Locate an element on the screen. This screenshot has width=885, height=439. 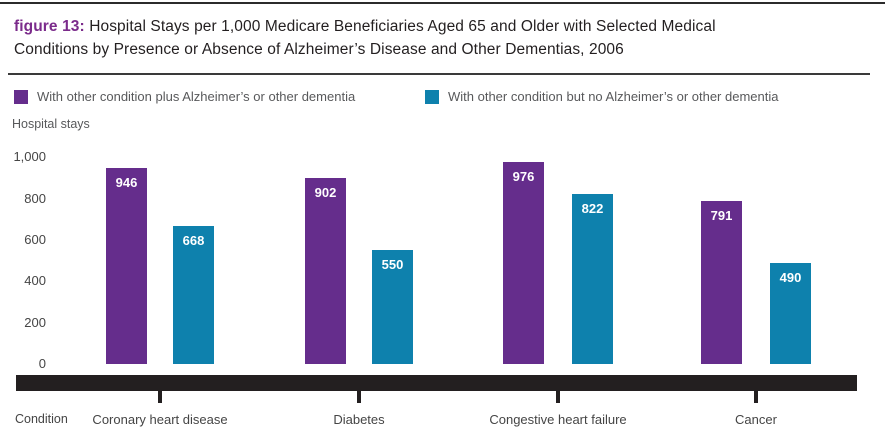
y-axis-tick-label: 0 is located at coordinates (42, 363).